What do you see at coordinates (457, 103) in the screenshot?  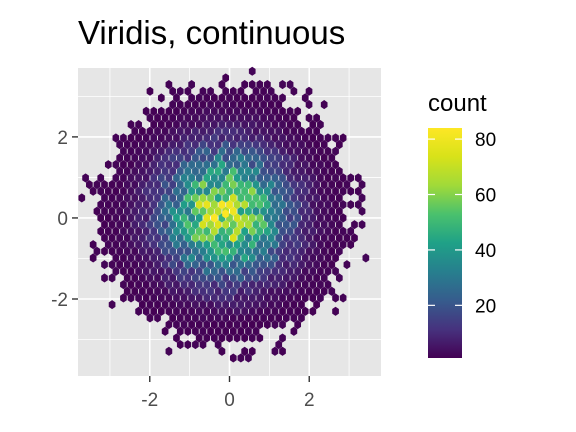 I see `legend-title: count` at bounding box center [457, 103].